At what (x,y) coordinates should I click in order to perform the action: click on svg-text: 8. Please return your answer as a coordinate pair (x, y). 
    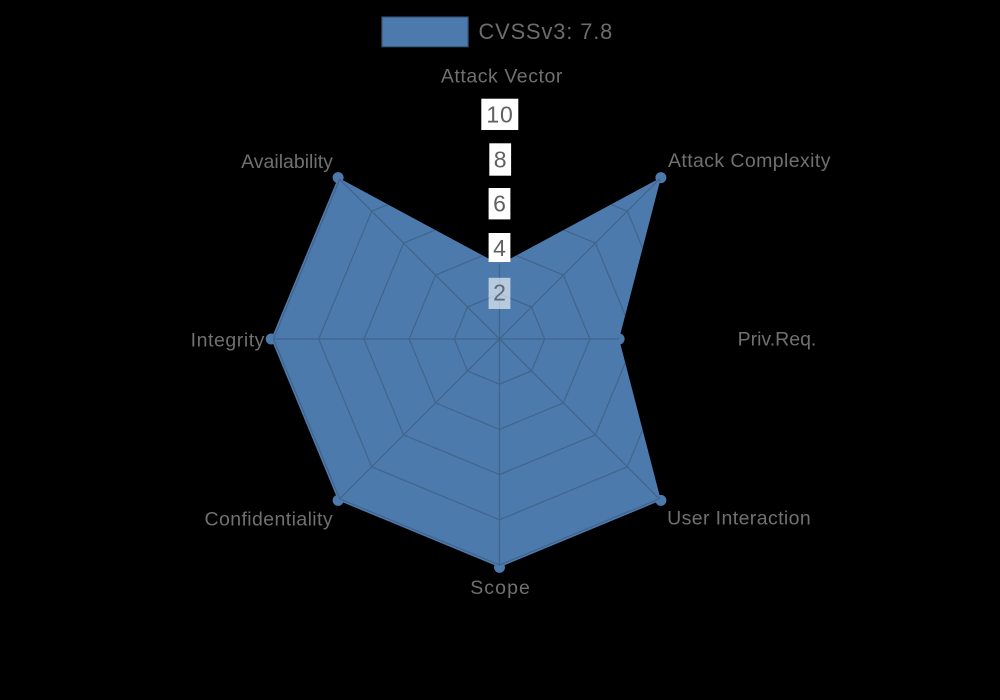
    Looking at the image, I should click on (500, 160).